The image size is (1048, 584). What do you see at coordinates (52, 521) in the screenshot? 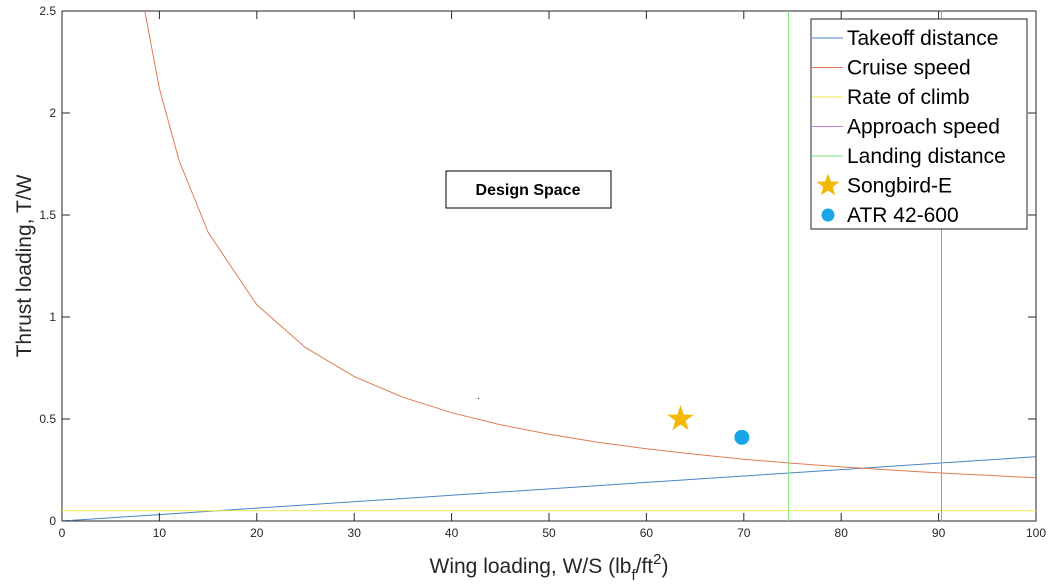
I see `y-tick-label: 0` at bounding box center [52, 521].